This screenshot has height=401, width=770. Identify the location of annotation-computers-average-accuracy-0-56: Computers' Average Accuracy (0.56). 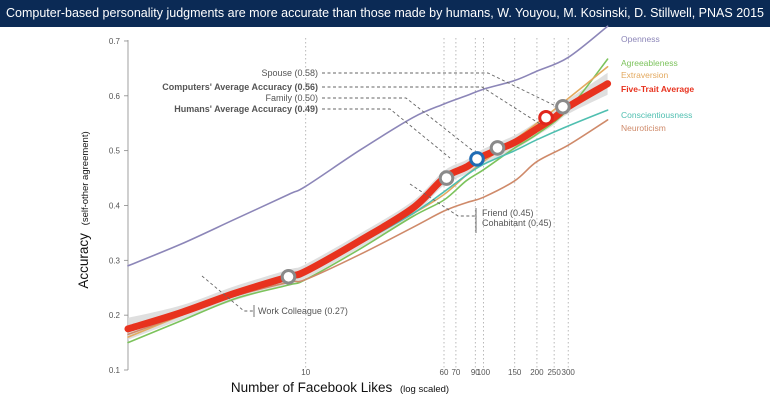
(240, 87).